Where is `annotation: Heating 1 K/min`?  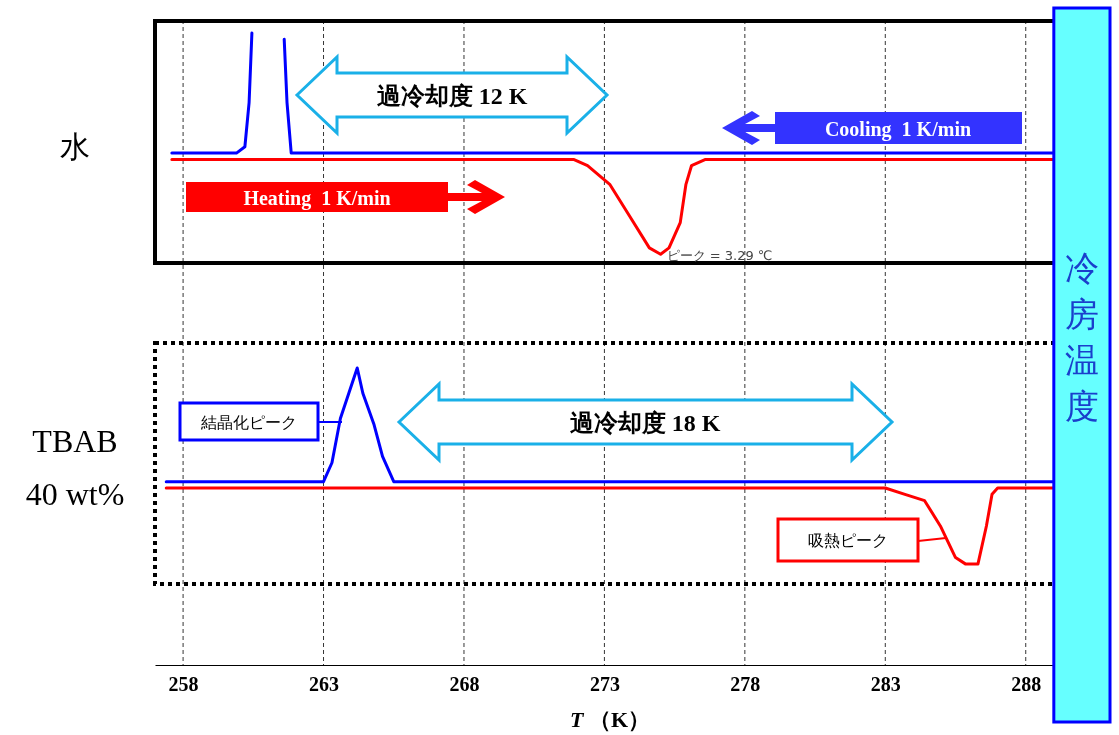
annotation: Heating 1 K/min is located at coordinates (317, 198).